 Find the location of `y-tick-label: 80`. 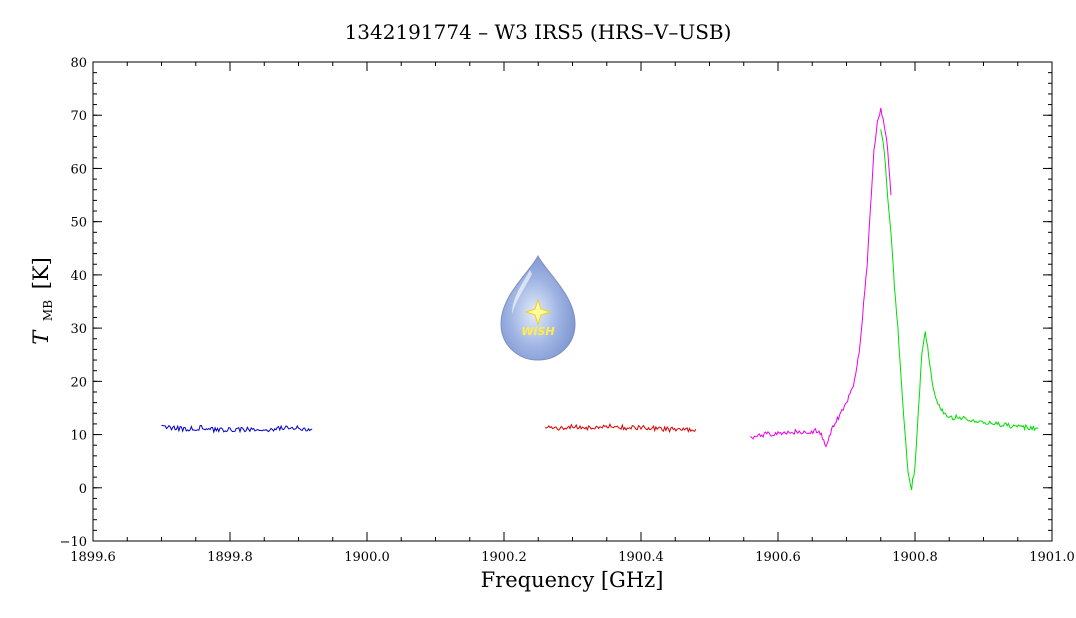

y-tick-label: 80 is located at coordinates (78, 63).